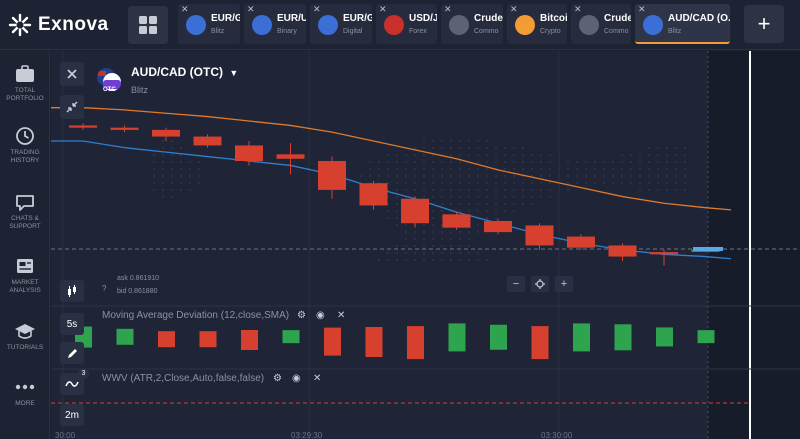 The height and width of the screenshot is (439, 800). What do you see at coordinates (196, 25) in the screenshot?
I see `otc-eu-icon` at bounding box center [196, 25].